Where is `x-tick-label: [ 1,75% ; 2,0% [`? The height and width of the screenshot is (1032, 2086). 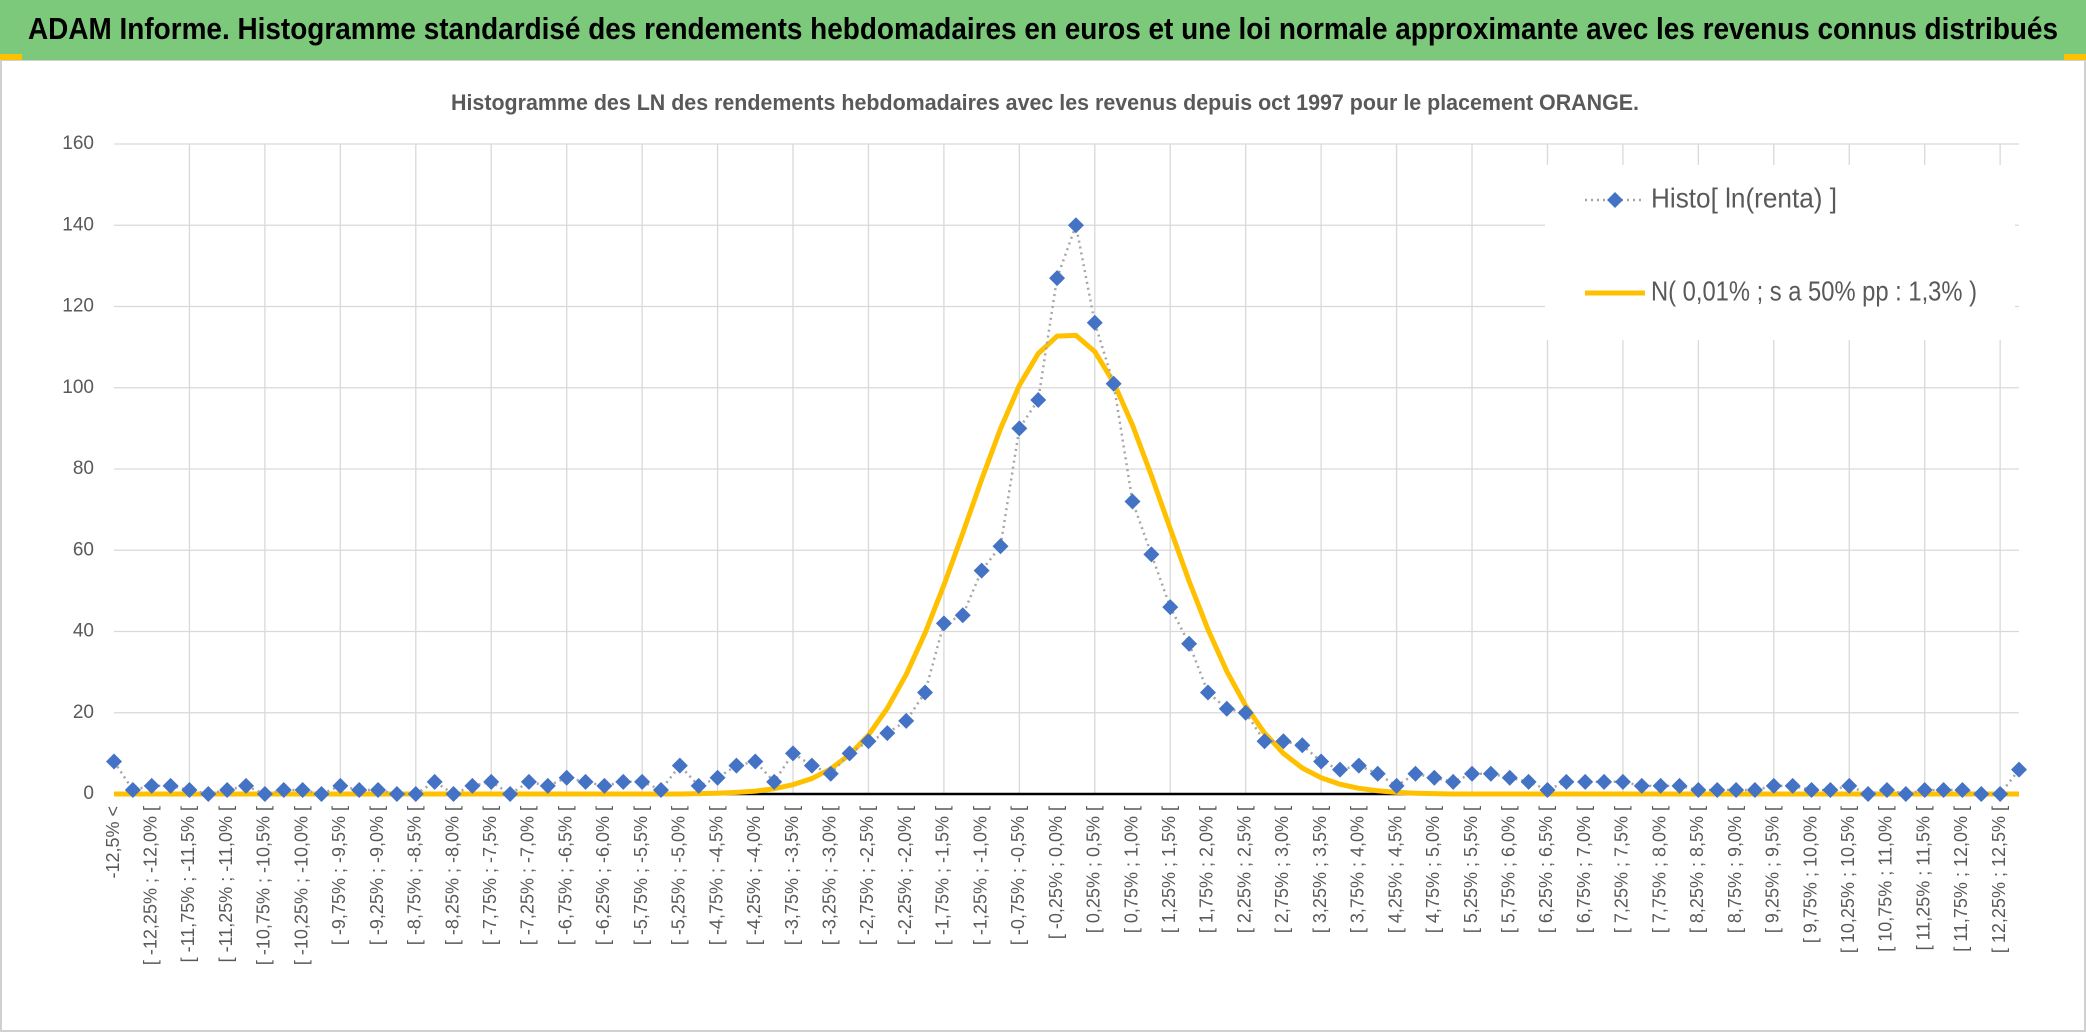 x-tick-label: [ 1,75% ; 2,0% [ is located at coordinates (1207, 869).